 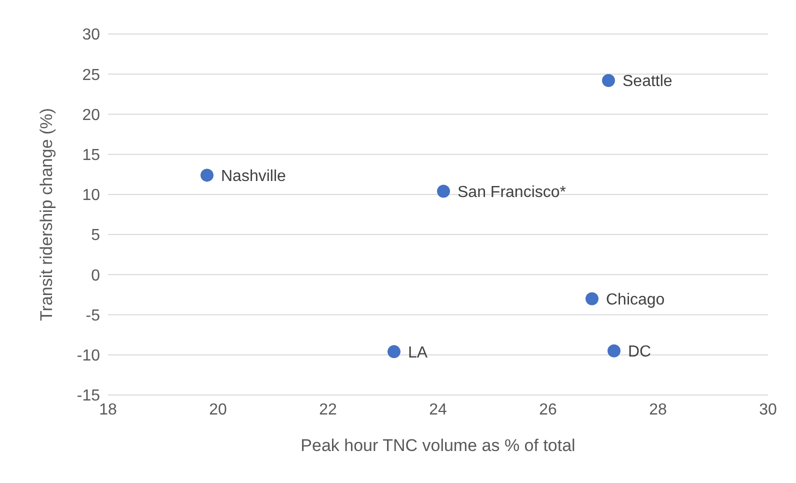 What do you see at coordinates (635, 299) in the screenshot?
I see `annotation: Chicago` at bounding box center [635, 299].